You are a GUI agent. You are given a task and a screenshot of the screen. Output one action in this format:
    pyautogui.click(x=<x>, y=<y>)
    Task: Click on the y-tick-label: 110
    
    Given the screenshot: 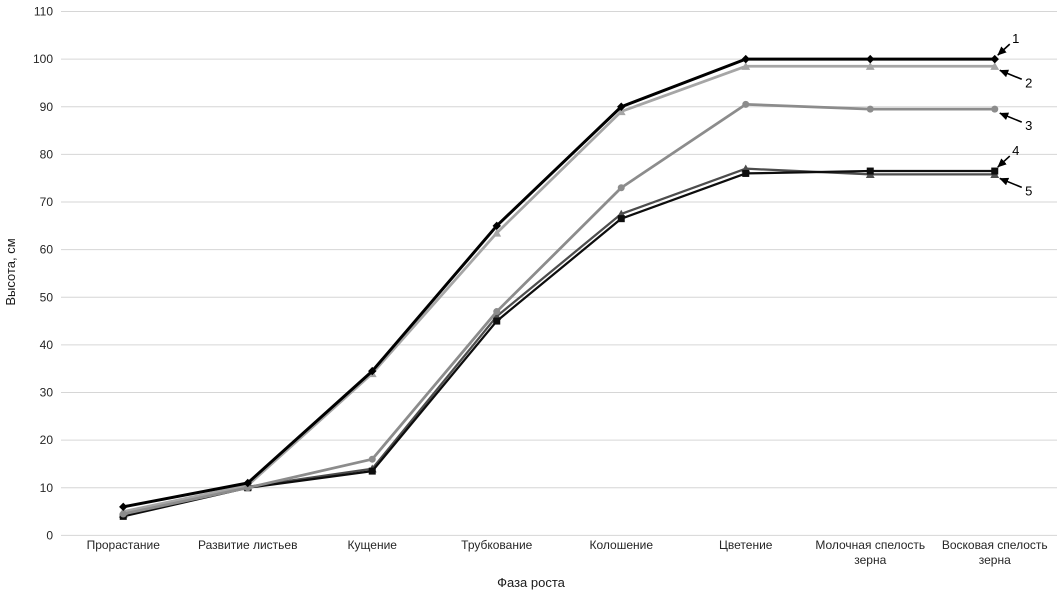 What is the action you would take?
    pyautogui.click(x=43, y=12)
    